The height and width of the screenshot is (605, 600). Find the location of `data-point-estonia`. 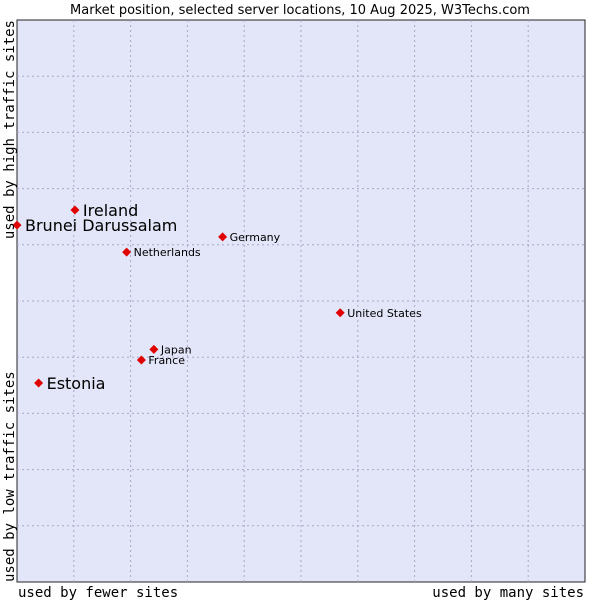

data-point-estonia is located at coordinates (39, 383).